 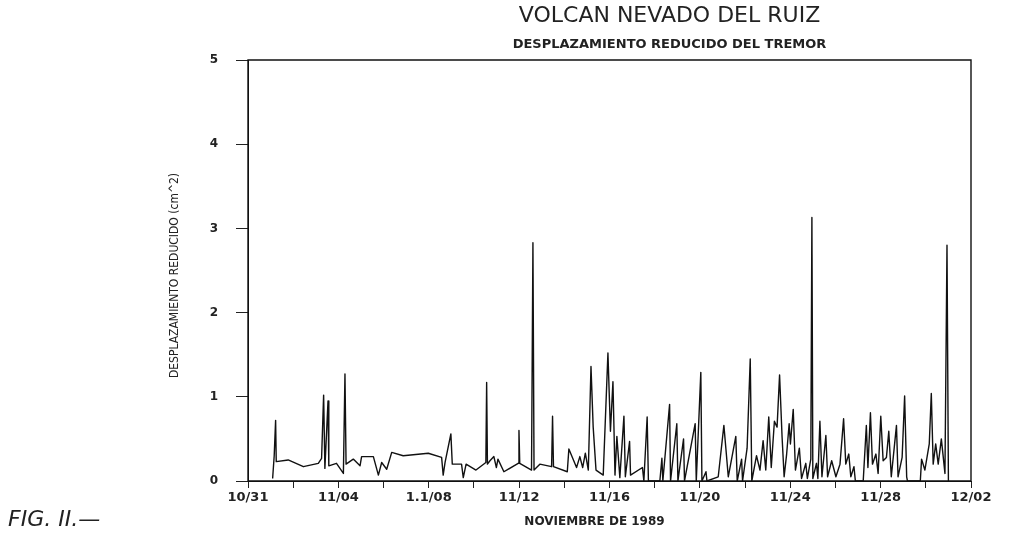 What do you see at coordinates (213, 227) in the screenshot?
I see `y-tick-label: 3` at bounding box center [213, 227].